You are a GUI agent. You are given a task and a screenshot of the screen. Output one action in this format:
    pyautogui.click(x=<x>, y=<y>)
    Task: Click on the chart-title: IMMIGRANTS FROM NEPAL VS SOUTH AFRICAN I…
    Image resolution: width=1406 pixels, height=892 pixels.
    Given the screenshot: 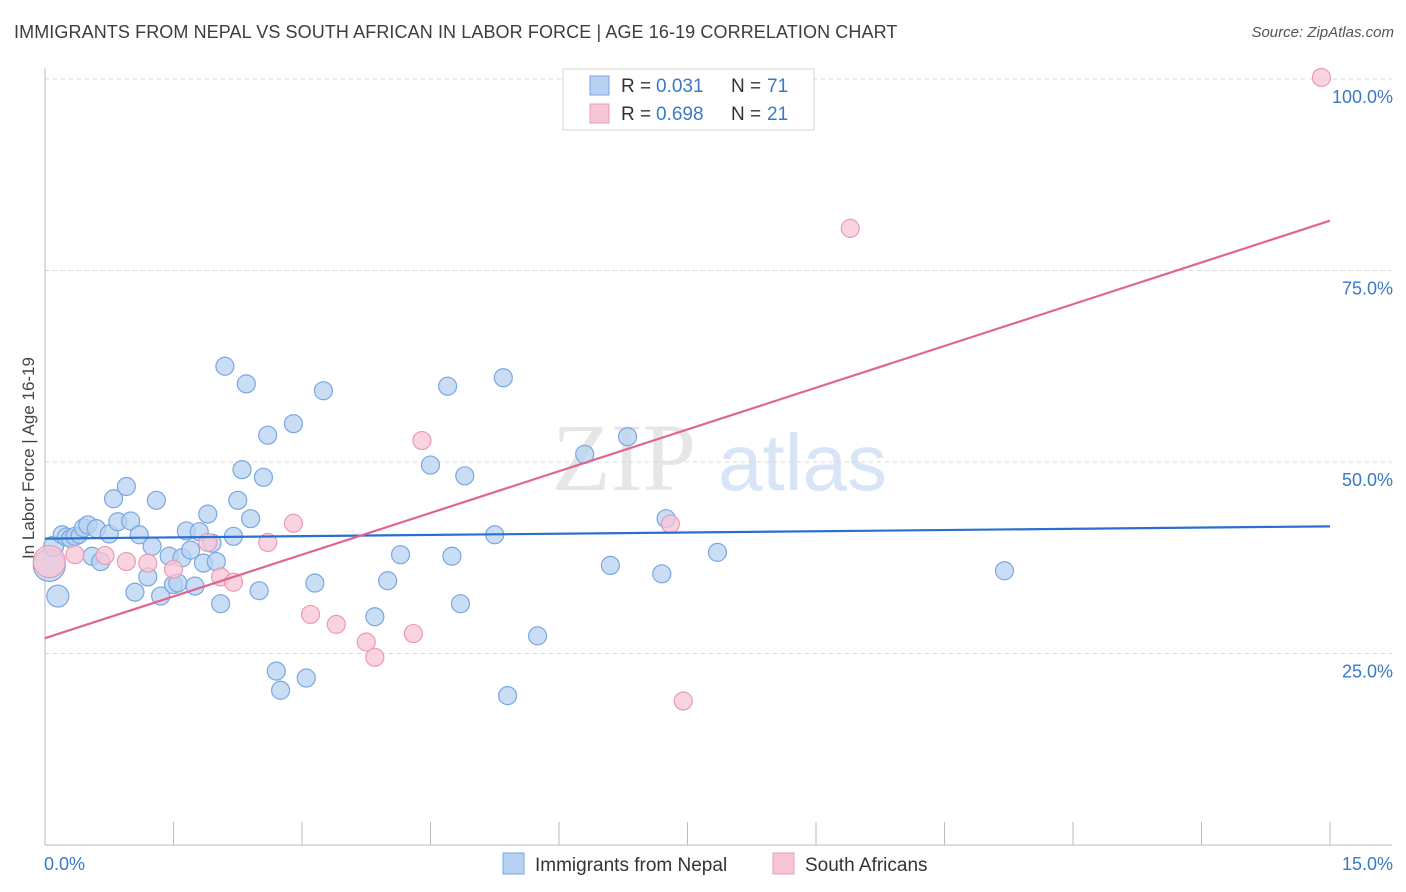 What is the action you would take?
    pyautogui.click(x=456, y=32)
    